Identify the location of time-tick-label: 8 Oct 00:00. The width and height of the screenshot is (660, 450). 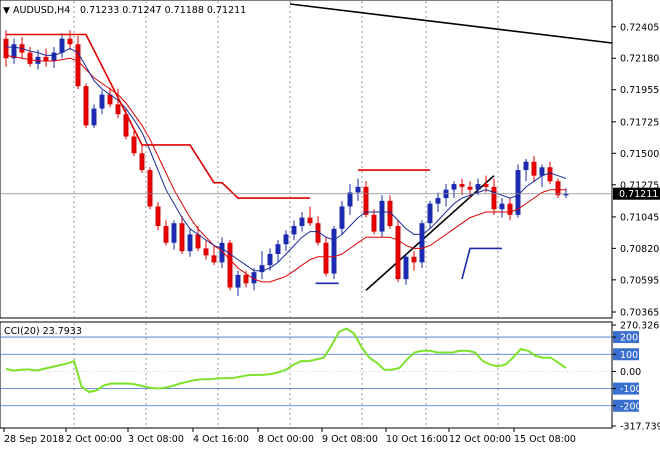
(286, 439).